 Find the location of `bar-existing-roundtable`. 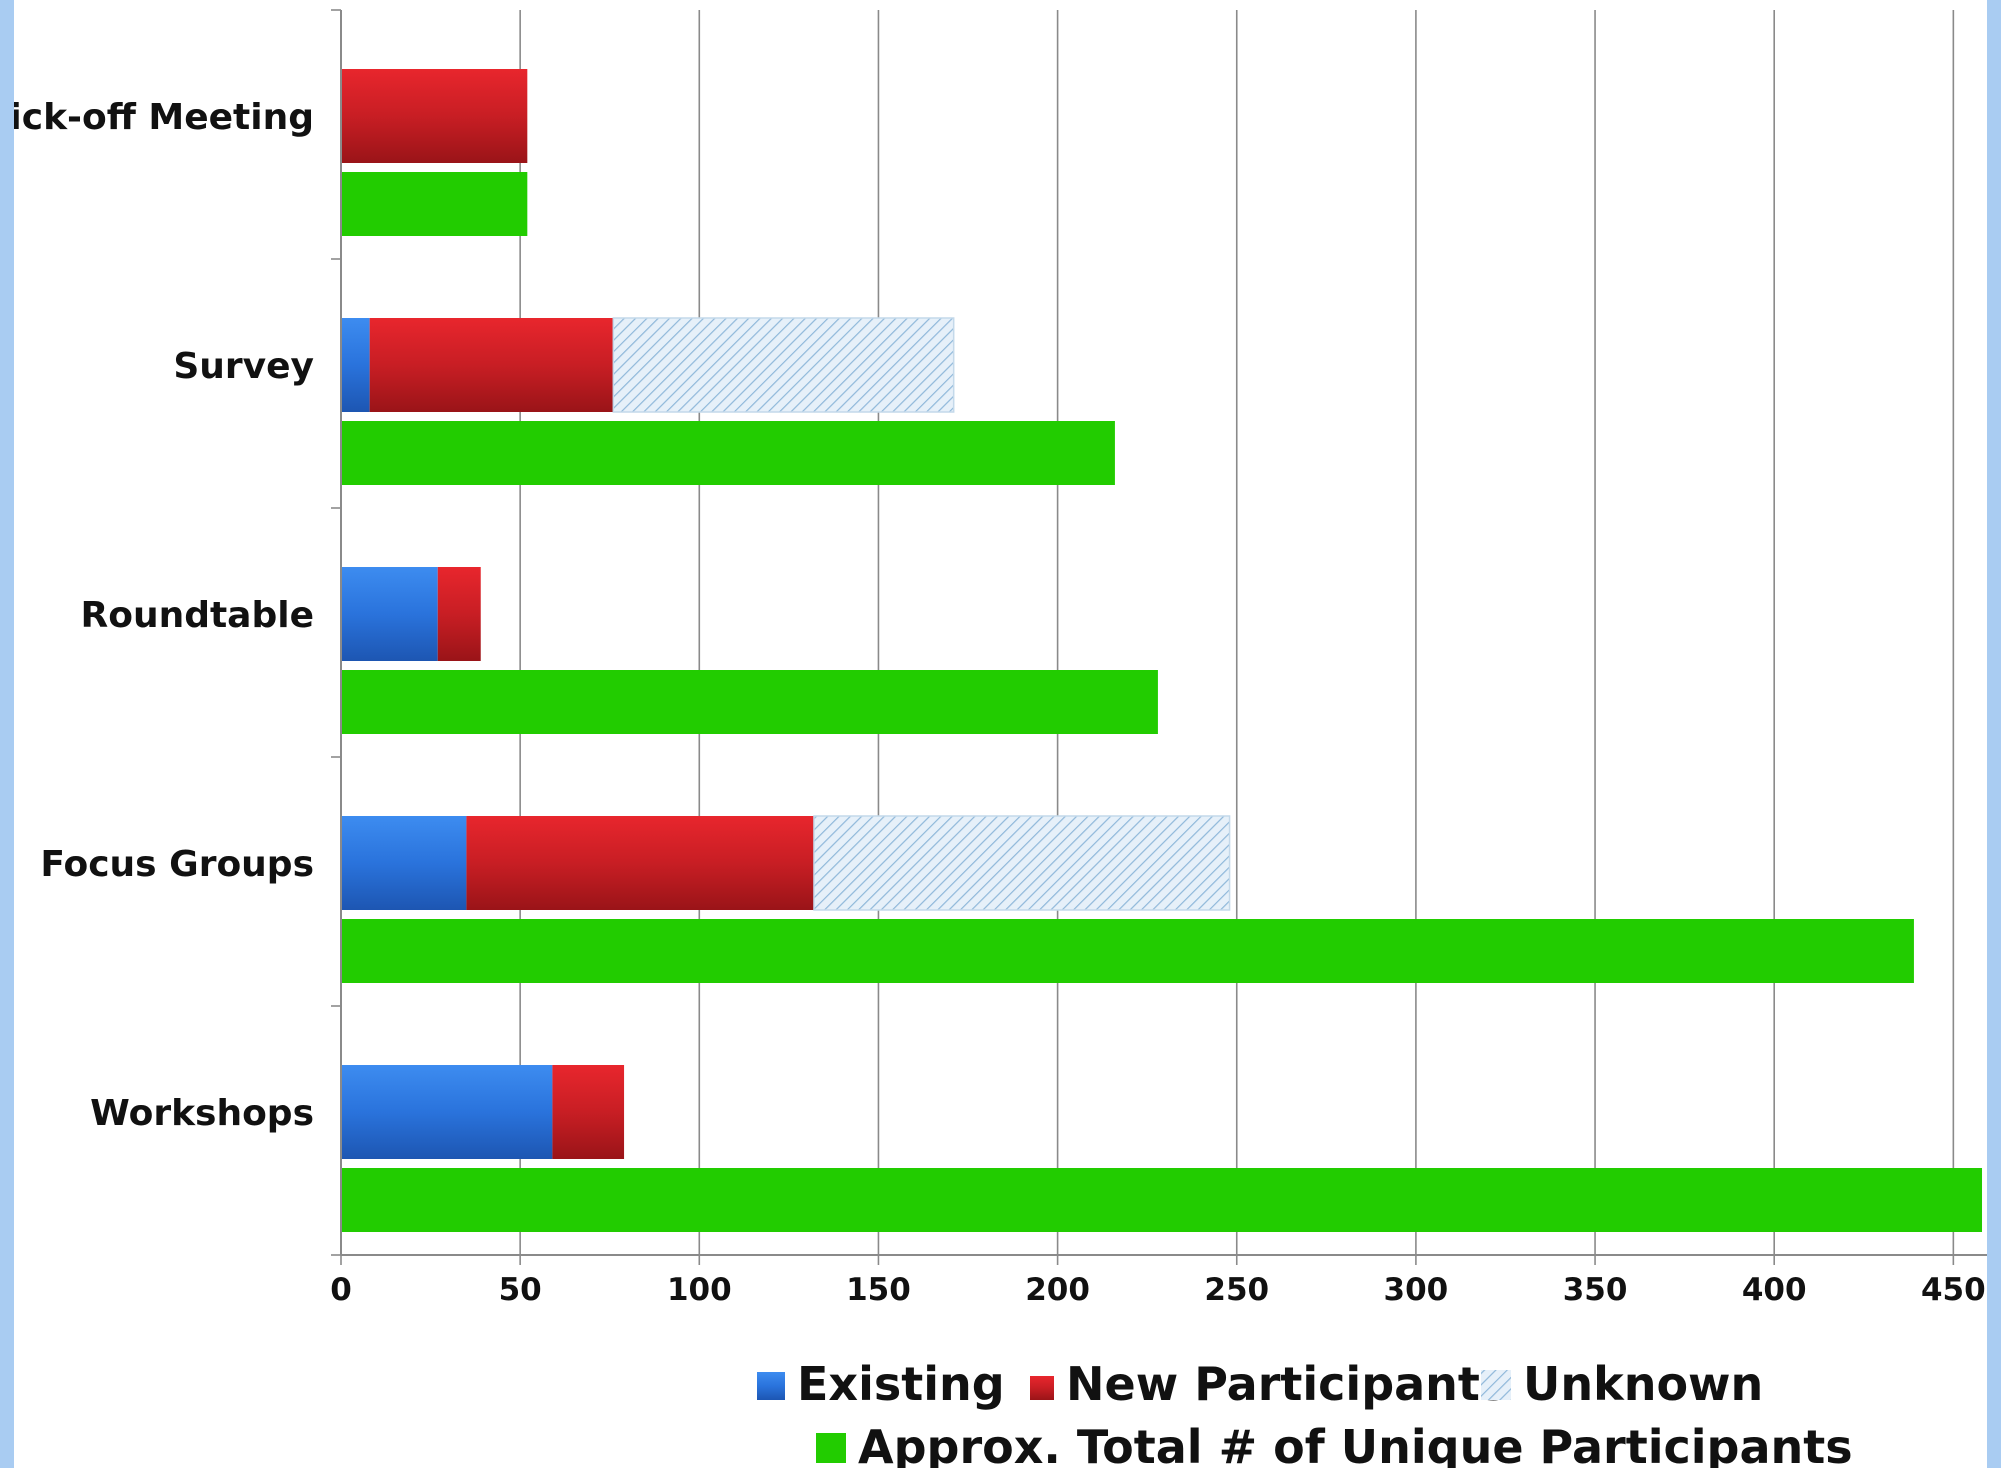

bar-existing-roundtable is located at coordinates (389, 614).